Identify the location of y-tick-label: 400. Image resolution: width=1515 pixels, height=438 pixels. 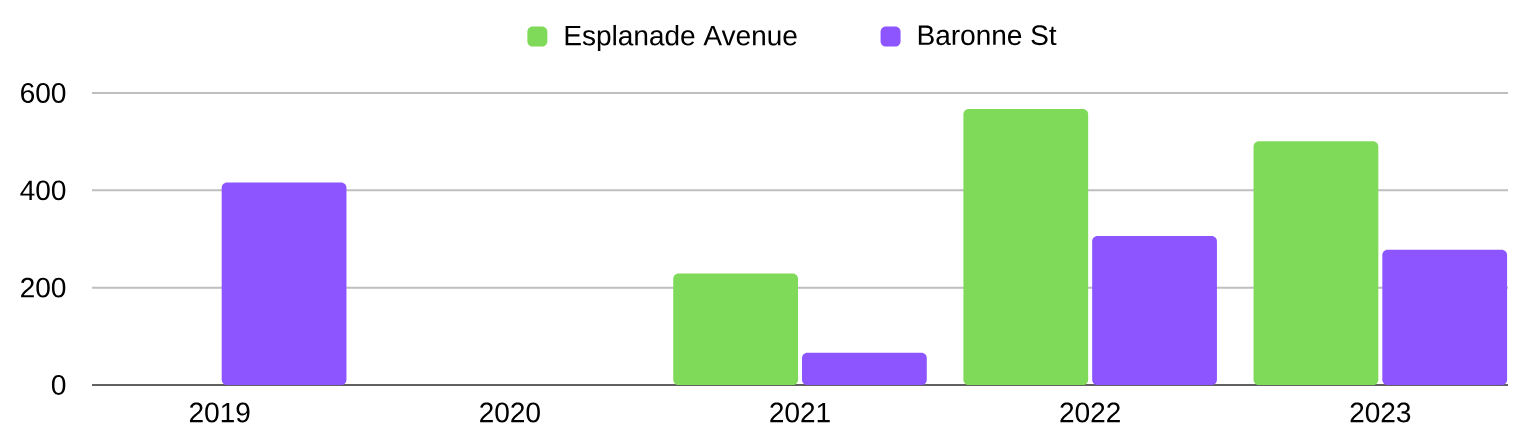
(43, 190).